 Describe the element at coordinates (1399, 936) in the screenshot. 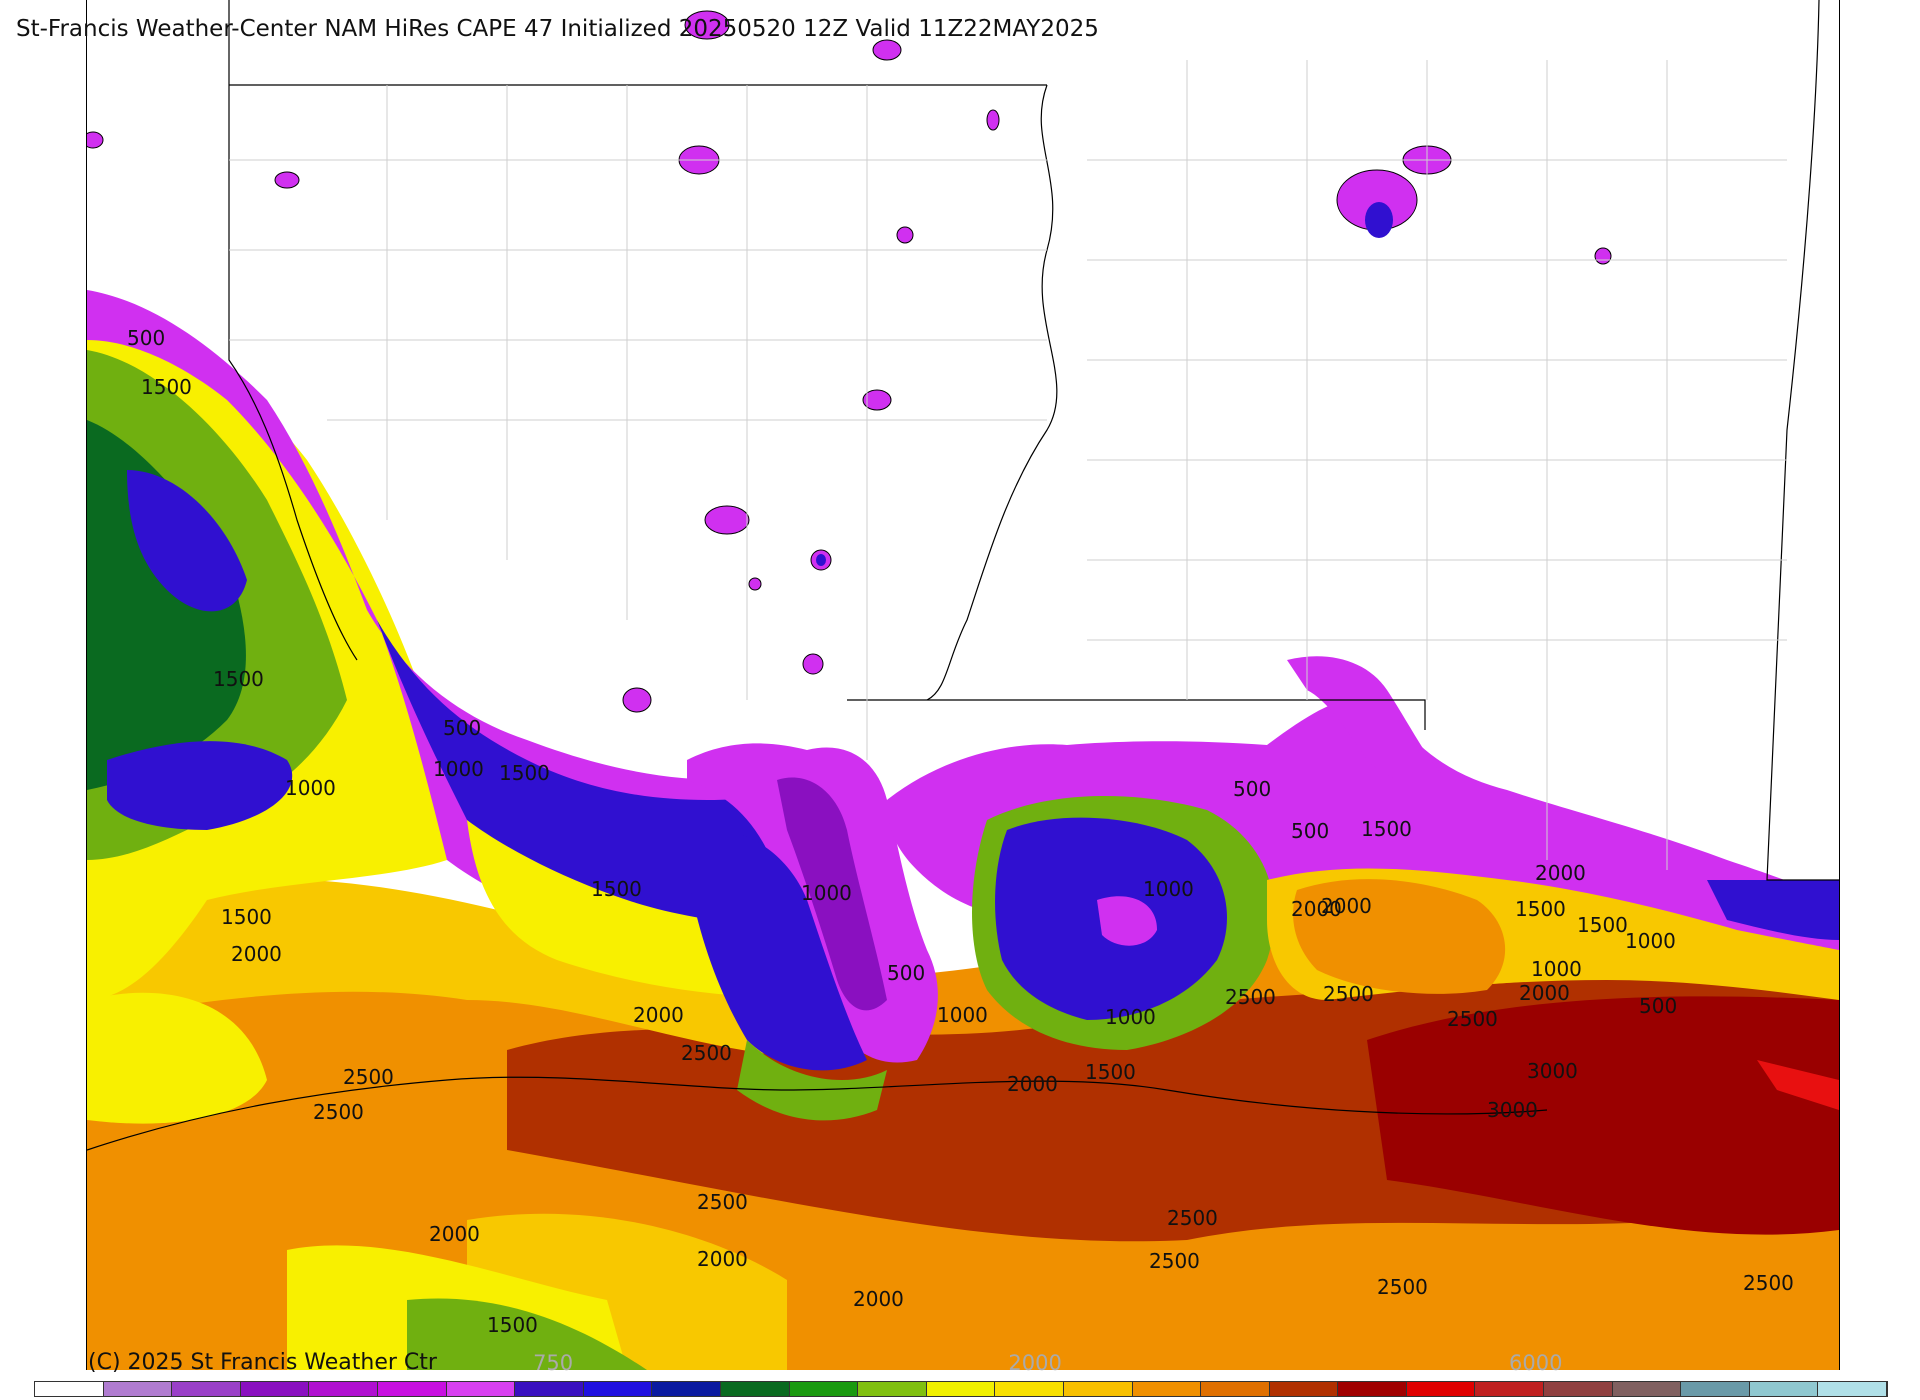

I see `cape-orange-east` at that location.